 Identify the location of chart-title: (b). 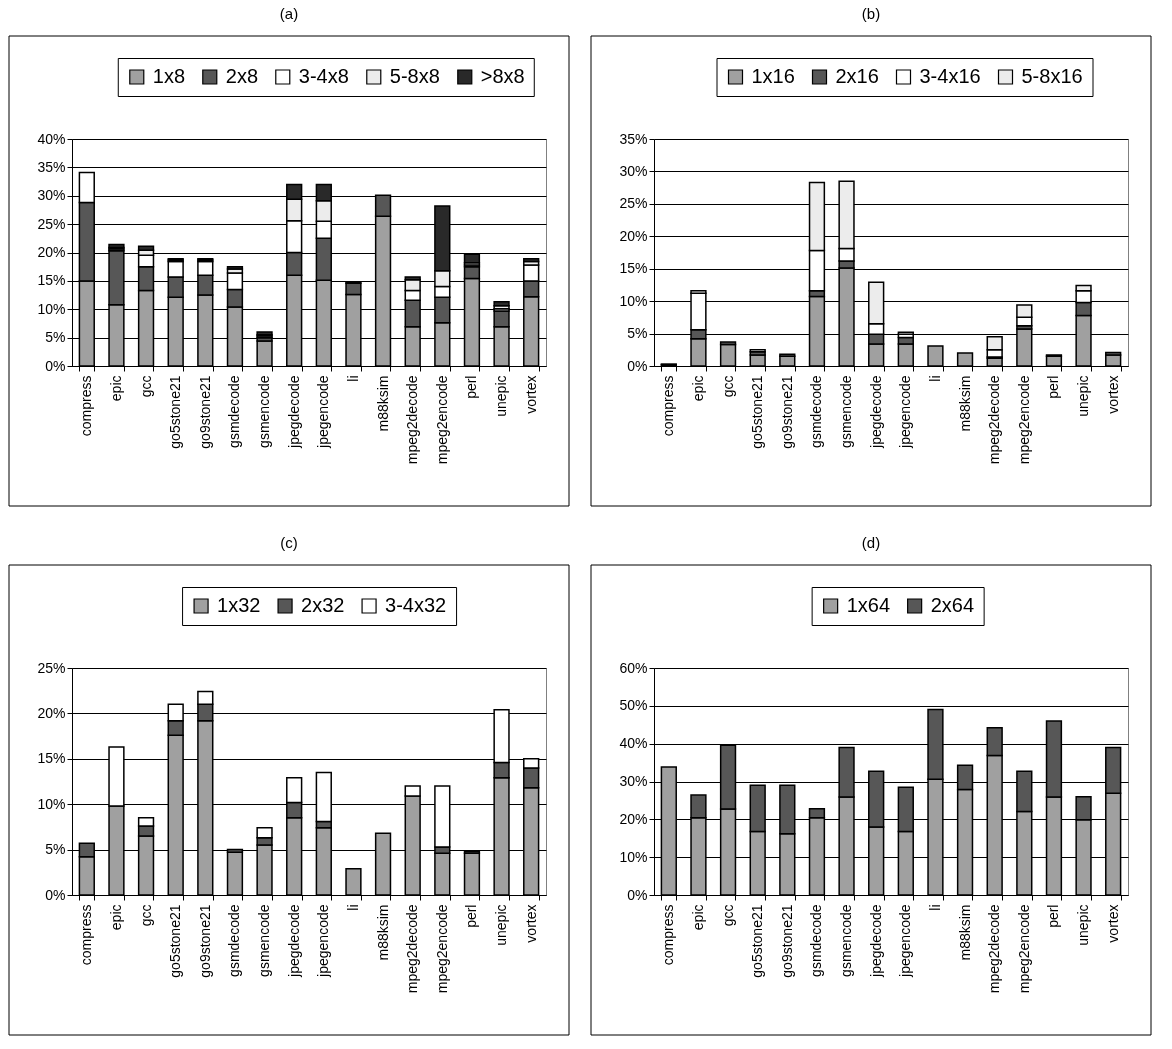
(871, 13).